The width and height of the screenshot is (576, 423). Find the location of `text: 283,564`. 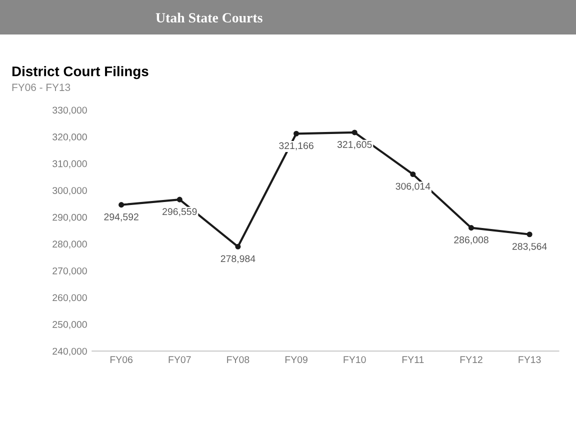

text: 283,564 is located at coordinates (529, 247).